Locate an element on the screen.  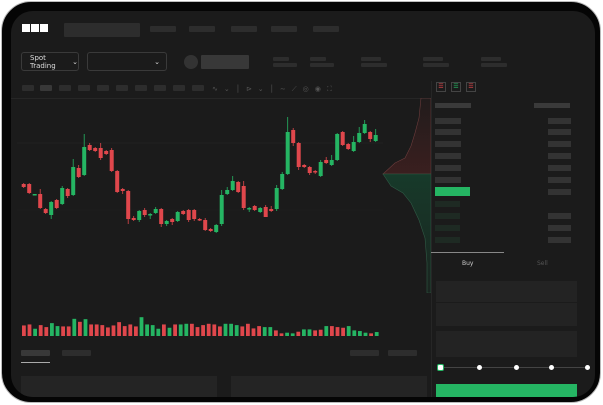
amount-input is located at coordinates (506, 314).